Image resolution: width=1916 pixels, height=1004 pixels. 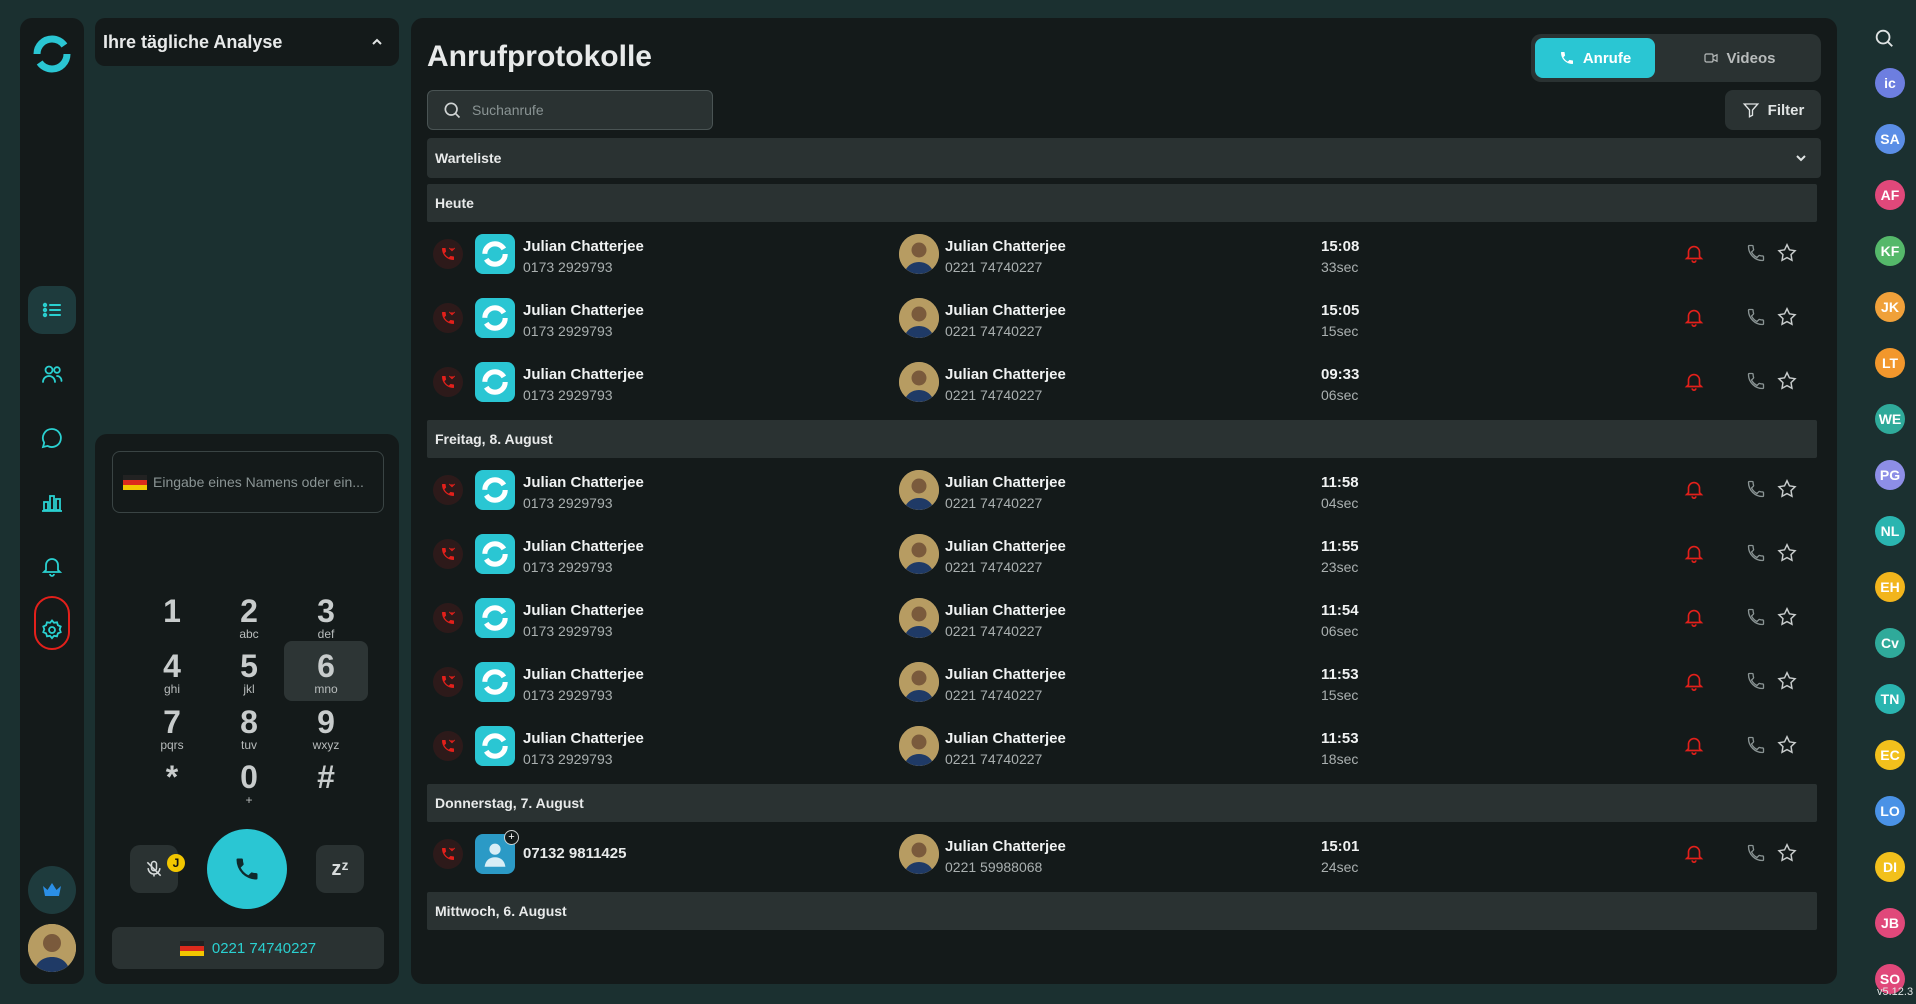 What do you see at coordinates (172, 782) in the screenshot?
I see `dial-key-star: *` at bounding box center [172, 782].